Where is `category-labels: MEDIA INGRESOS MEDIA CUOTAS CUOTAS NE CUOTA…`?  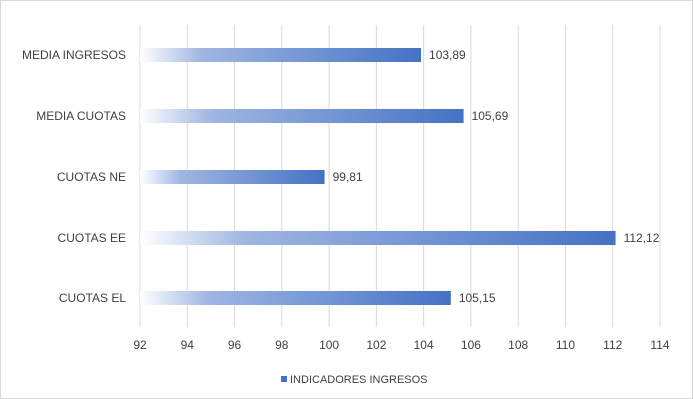
category-labels: MEDIA INGRESOS MEDIA CUOTAS CUOTAS NE CUOTA… is located at coordinates (74, 176).